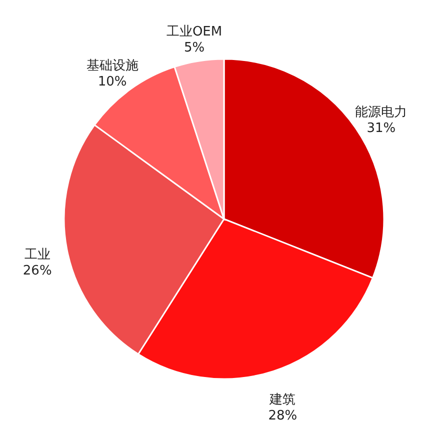 This screenshot has width=448, height=438. Describe the element at coordinates (194, 32) in the screenshot. I see `slice-label: 工业OEM` at that location.